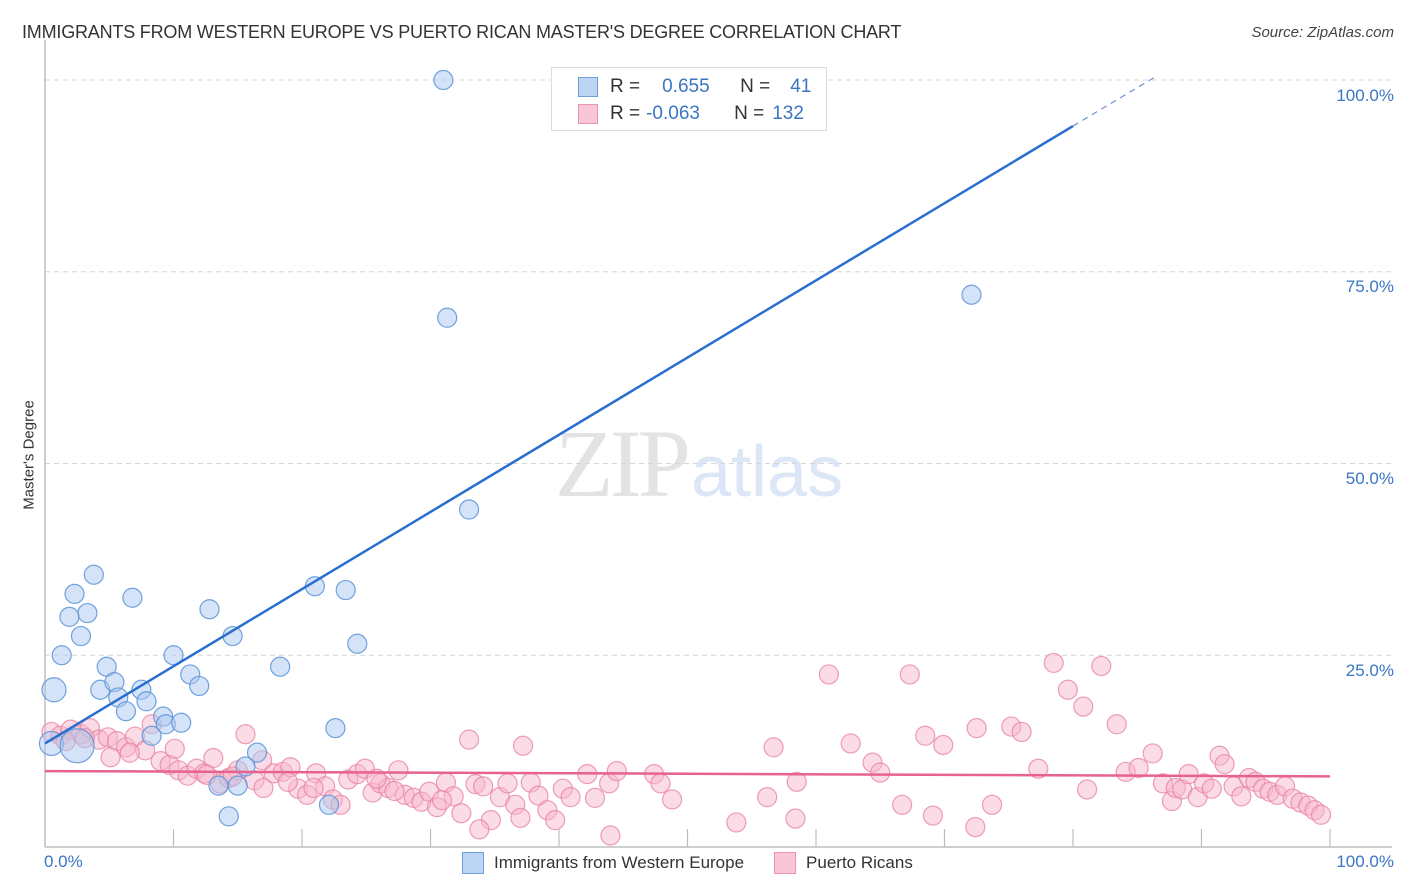  What do you see at coordinates (859, 862) in the screenshot?
I see `legend-label: Puerto Ricans` at bounding box center [859, 862].